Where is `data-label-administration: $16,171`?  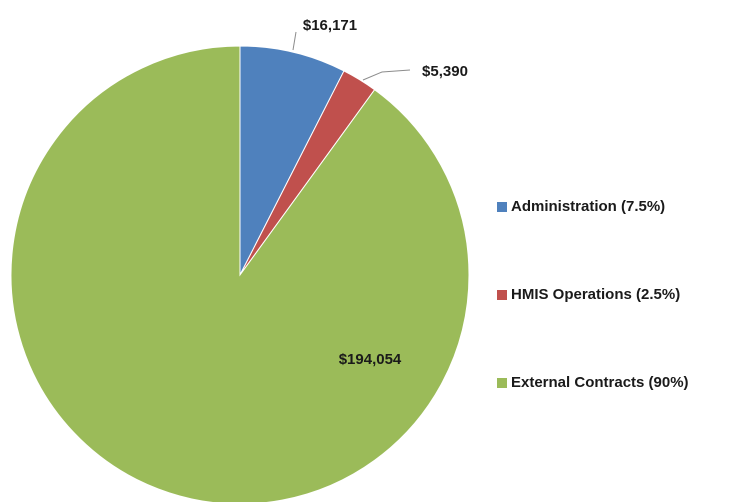
data-label-administration: $16,171 is located at coordinates (330, 25).